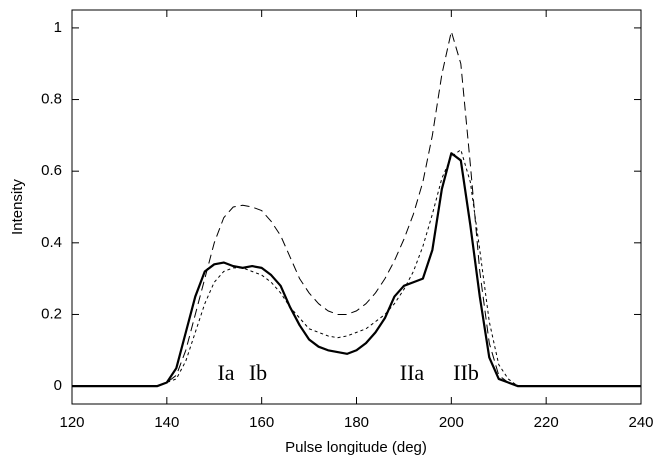 This screenshot has width=664, height=461. What do you see at coordinates (546, 422) in the screenshot?
I see `x-tick-label: 220` at bounding box center [546, 422].